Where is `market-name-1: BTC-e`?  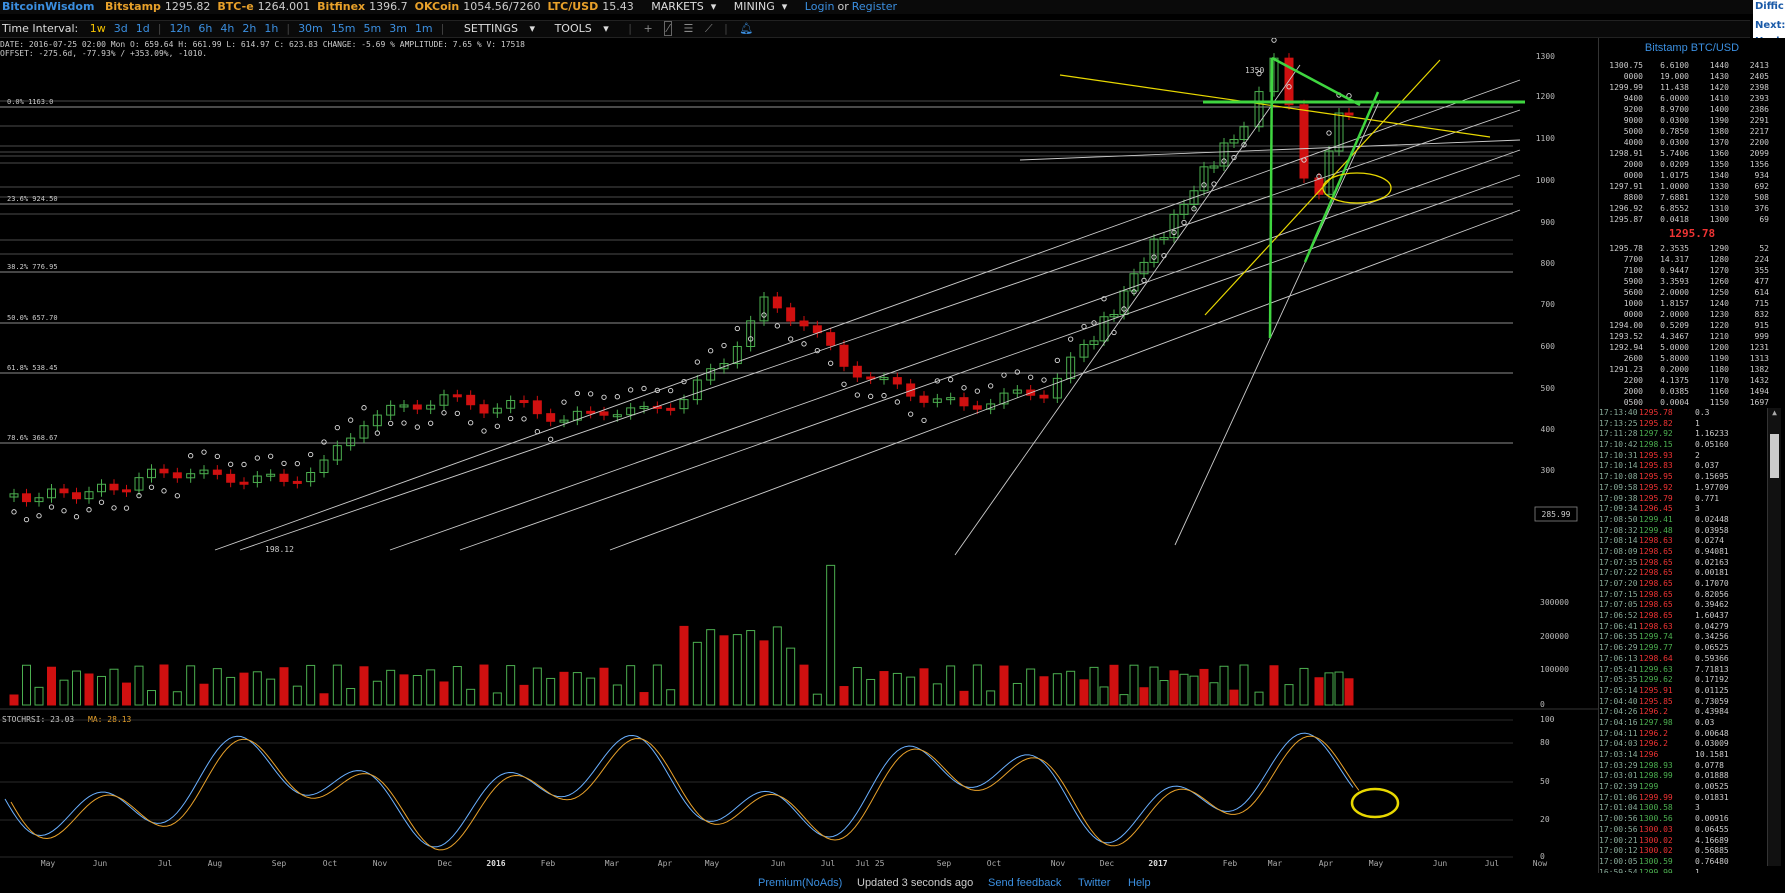 market-name-1: BTC-e is located at coordinates (235, 6).